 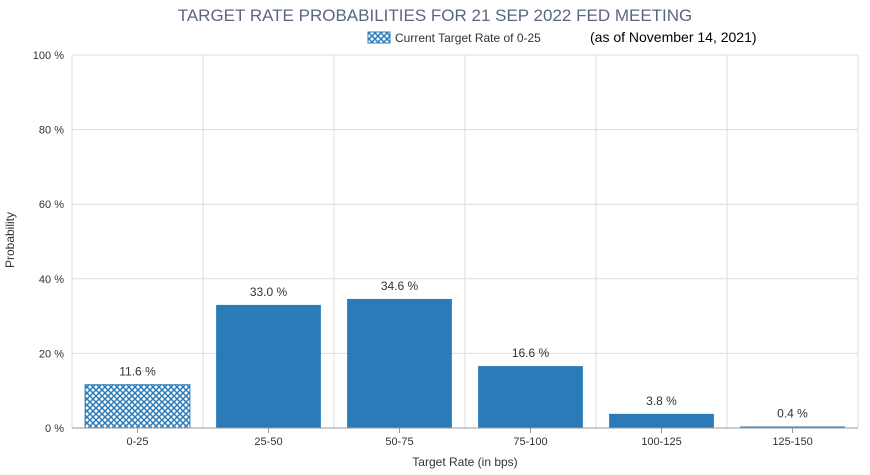 What do you see at coordinates (137, 372) in the screenshot?
I see `data-label: 11.6 %` at bounding box center [137, 372].